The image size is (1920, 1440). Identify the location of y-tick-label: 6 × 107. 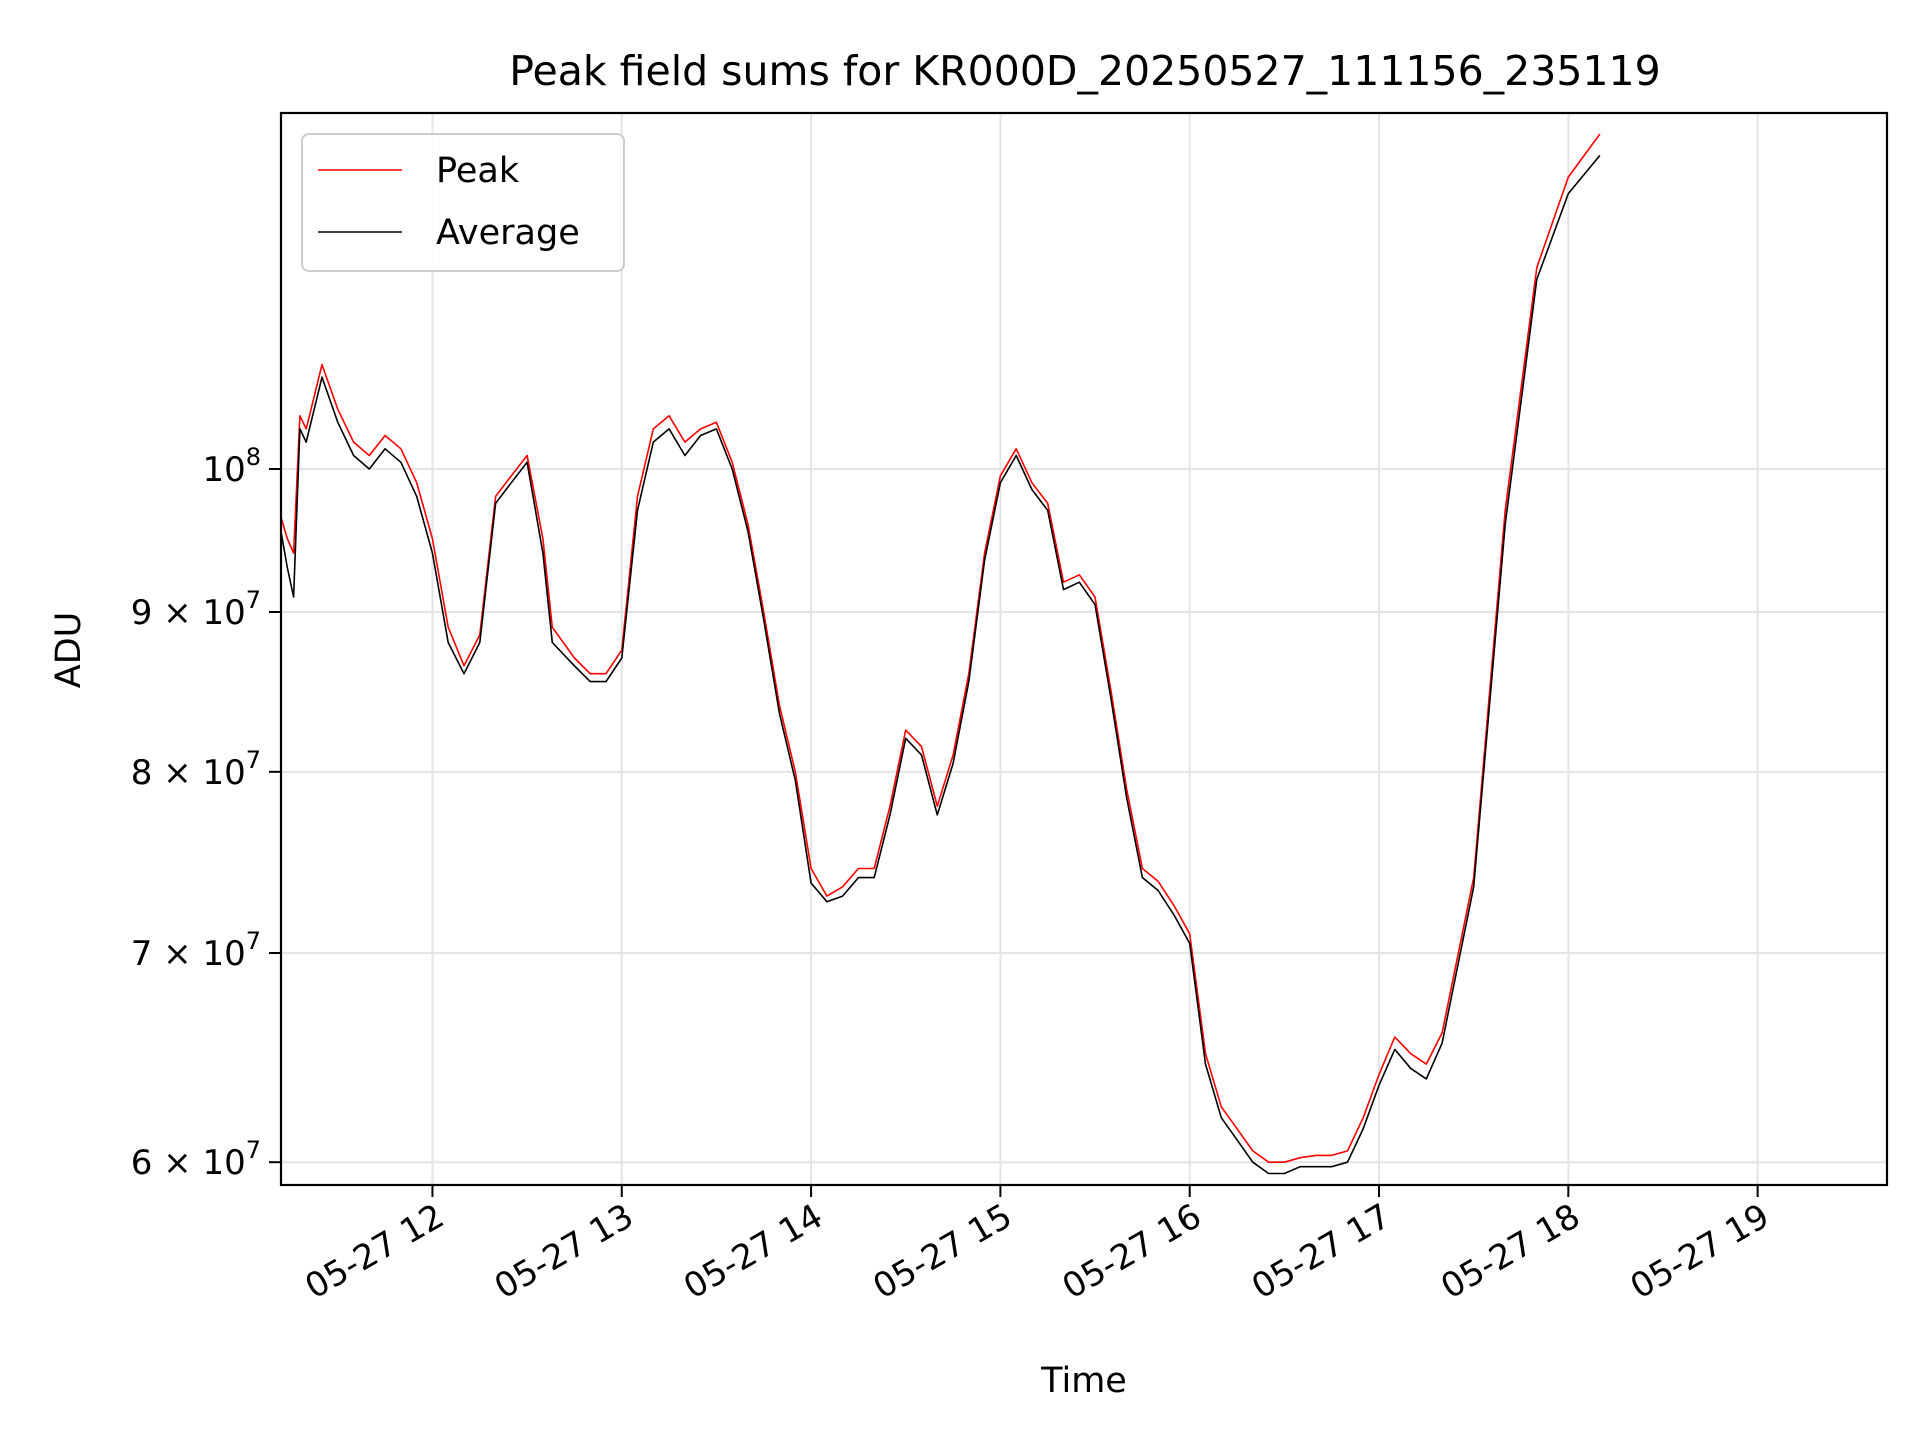
(196, 1159).